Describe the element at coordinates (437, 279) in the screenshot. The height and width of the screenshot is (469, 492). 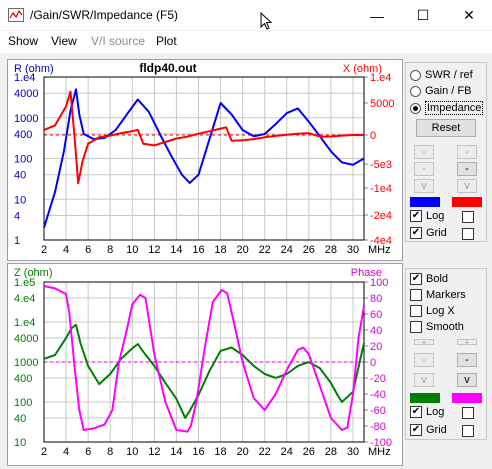
I see `bold-label: Bold` at that location.